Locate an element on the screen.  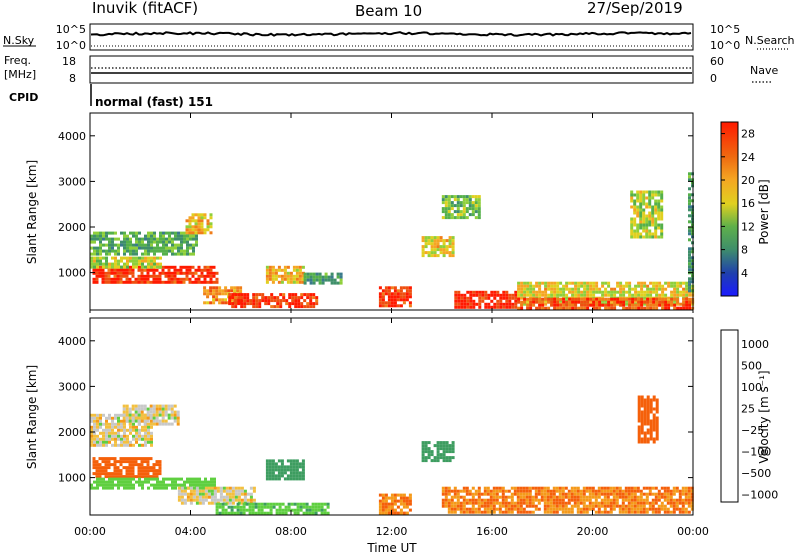
power-colorbar-tick-label: 4 is located at coordinates (744, 273).